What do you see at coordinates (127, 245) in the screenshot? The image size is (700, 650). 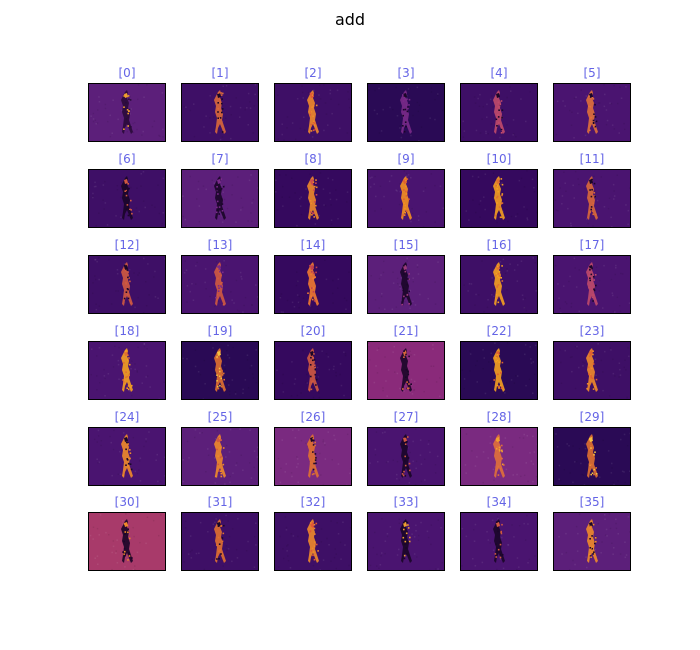 I see `panel-label: [12]` at bounding box center [127, 245].